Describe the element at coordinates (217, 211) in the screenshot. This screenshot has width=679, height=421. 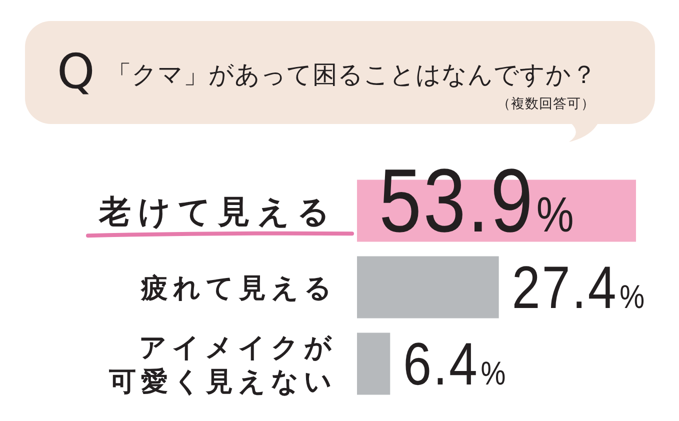
I see `y-tick-label: 老けて見える` at that location.